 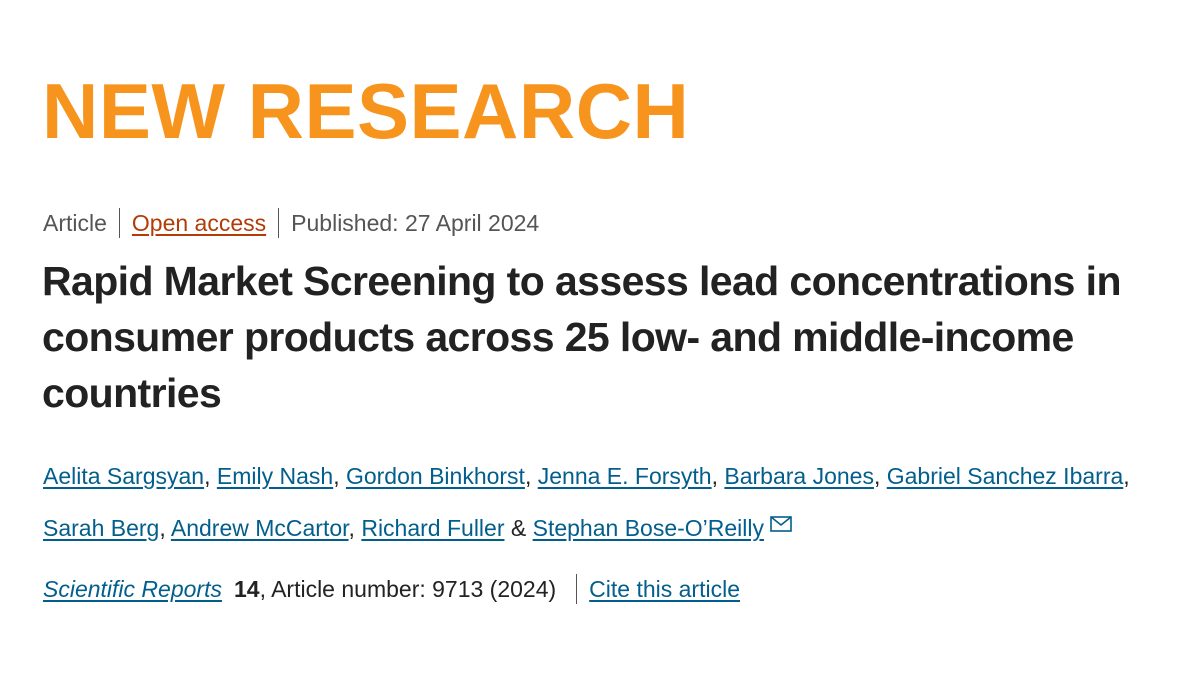 What do you see at coordinates (577, 589) in the screenshot?
I see `citation-divider` at bounding box center [577, 589].